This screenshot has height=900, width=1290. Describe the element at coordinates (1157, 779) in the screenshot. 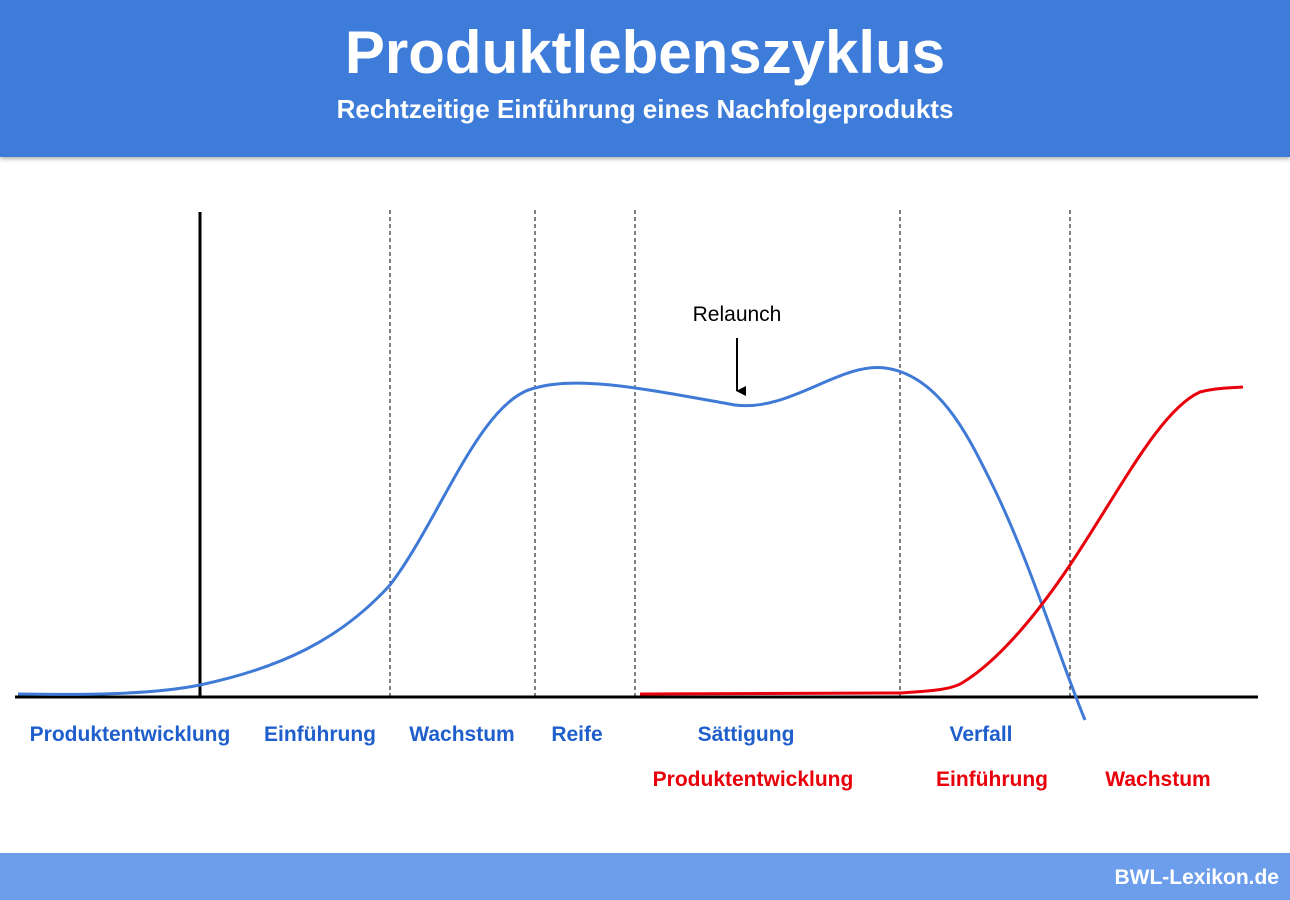

I see `successor-phase-label: Wachstum` at that location.